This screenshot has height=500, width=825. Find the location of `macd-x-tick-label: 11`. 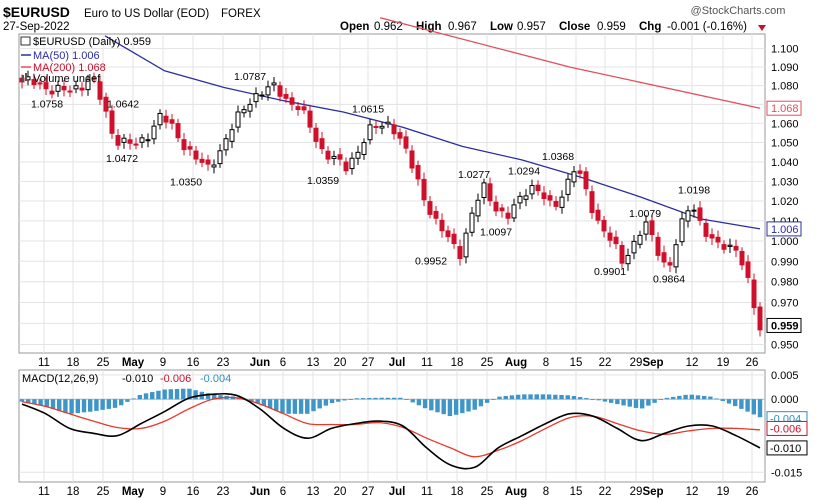

macd-x-tick-label: 11 is located at coordinates (427, 492).